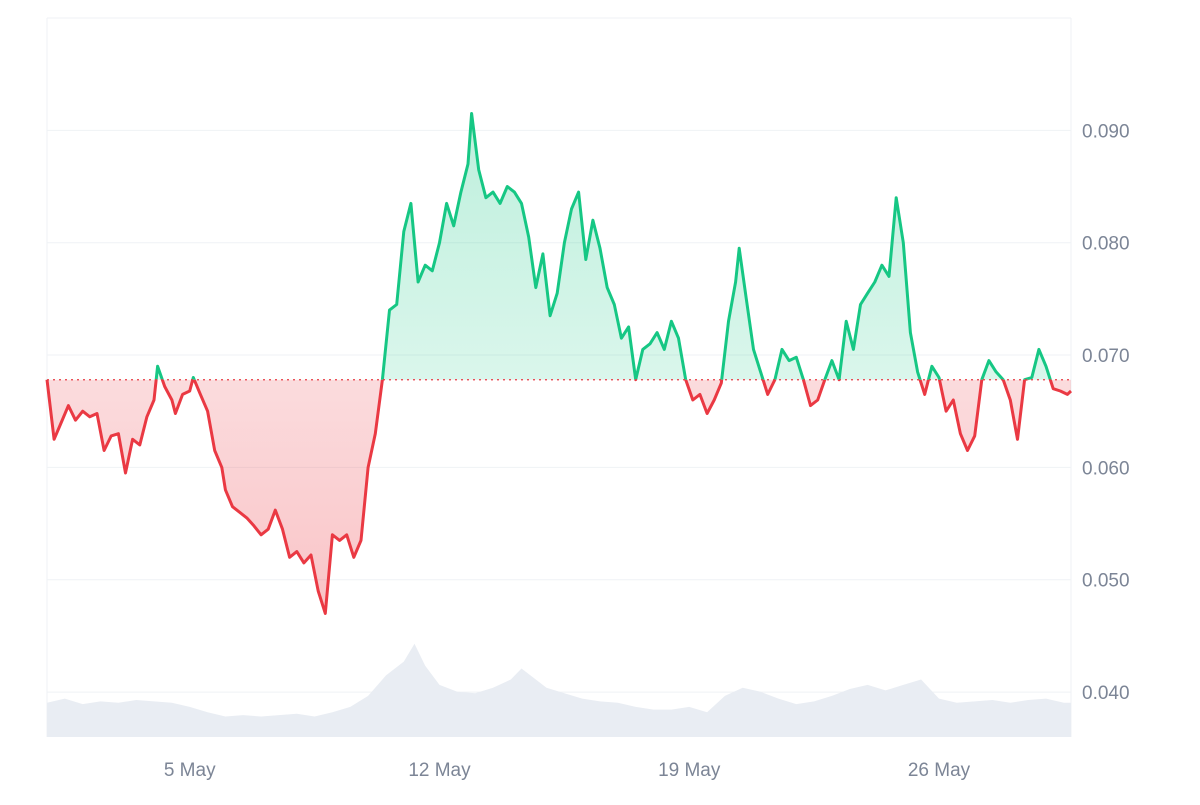 This screenshot has width=1200, height=805. I want to click on x-tick-label: 12 May, so click(439, 770).